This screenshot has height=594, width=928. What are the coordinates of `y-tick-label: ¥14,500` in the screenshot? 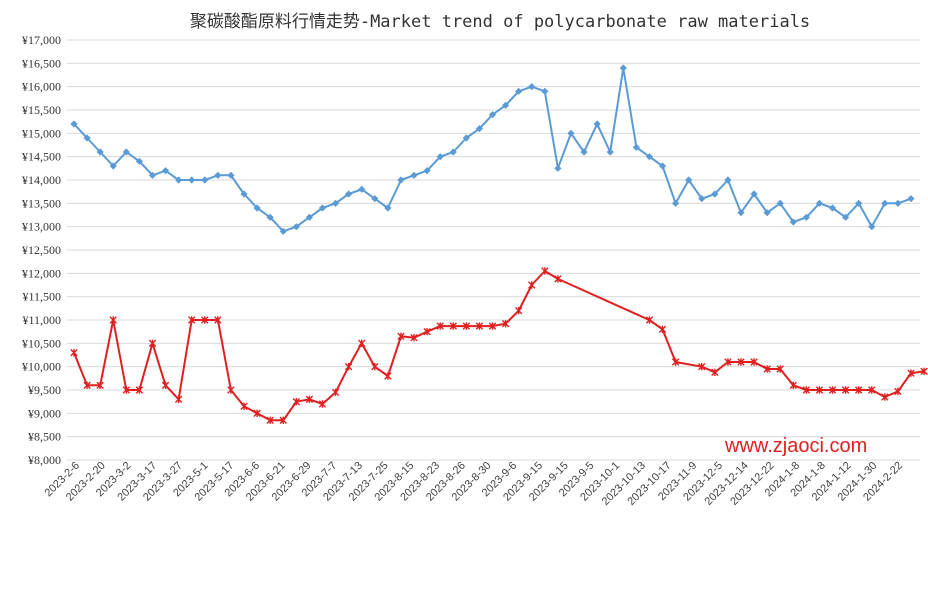 It's located at (41, 157).